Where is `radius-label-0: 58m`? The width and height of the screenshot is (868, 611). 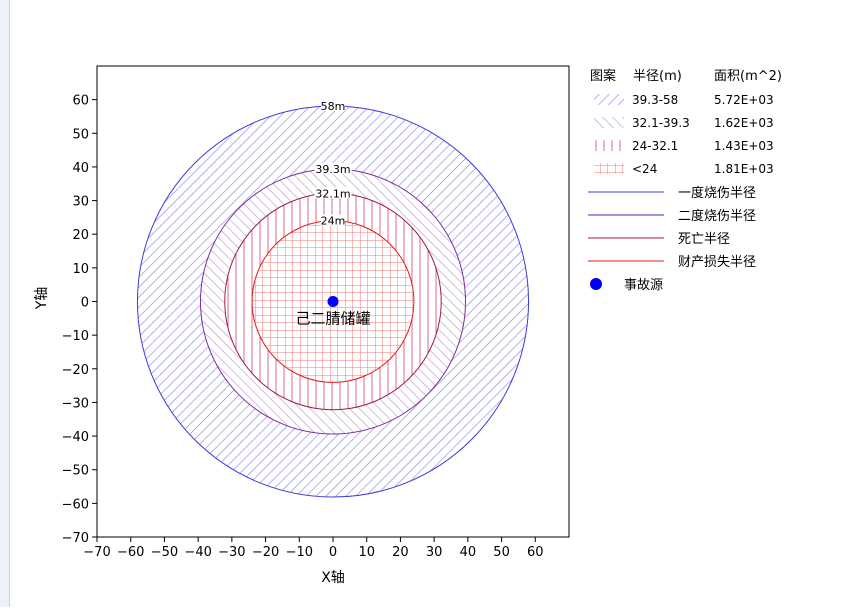
radius-label-0: 58m is located at coordinates (333, 106).